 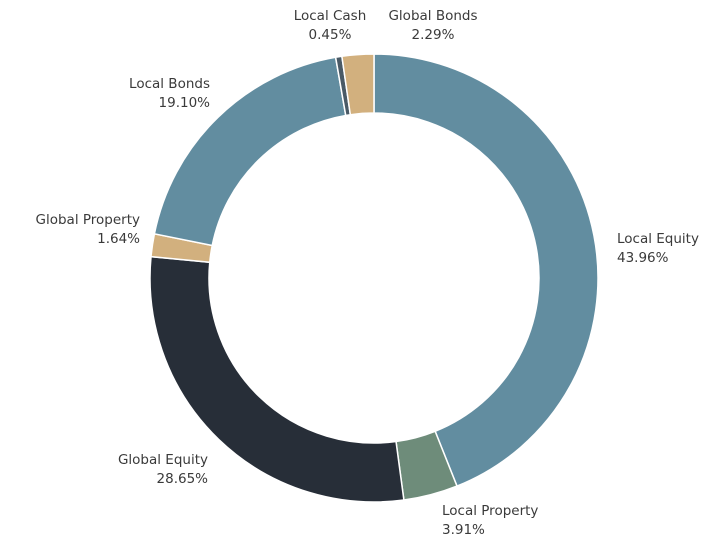 I want to click on donut-slice, so click(x=358, y=84).